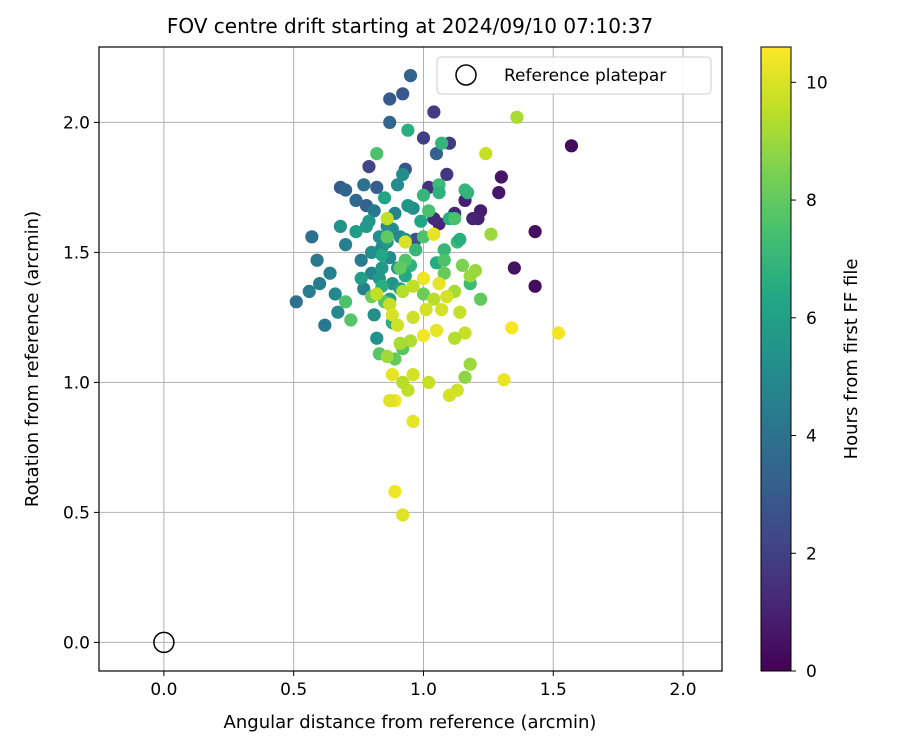 The image size is (900, 750). I want to click on y-tick-label: 0.5, so click(76, 513).